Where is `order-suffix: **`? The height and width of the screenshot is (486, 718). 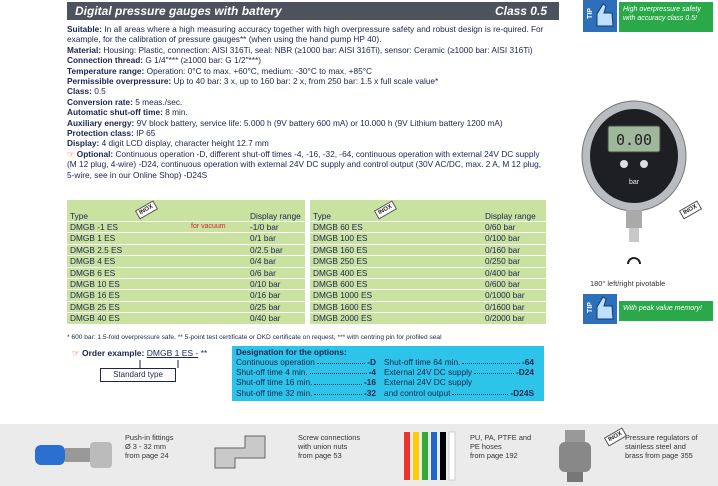
order-suffix: ** is located at coordinates (204, 353).